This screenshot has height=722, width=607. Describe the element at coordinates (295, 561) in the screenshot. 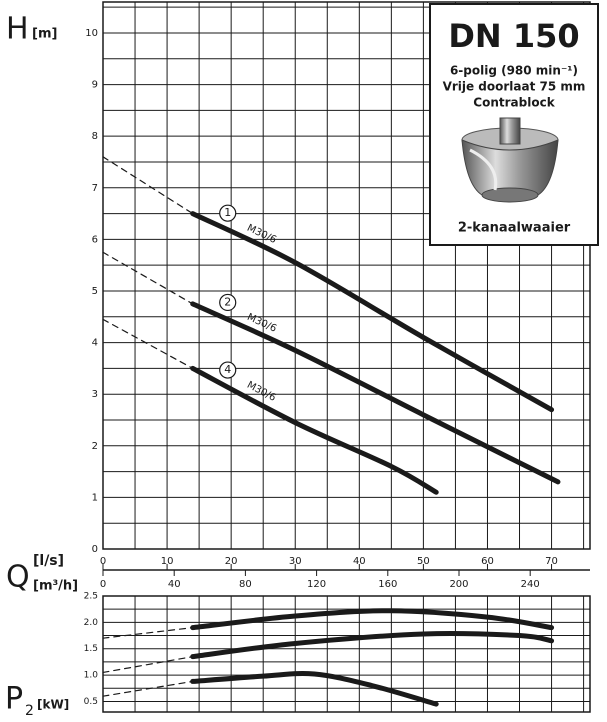

I see `x-tick-label: 30` at that location.